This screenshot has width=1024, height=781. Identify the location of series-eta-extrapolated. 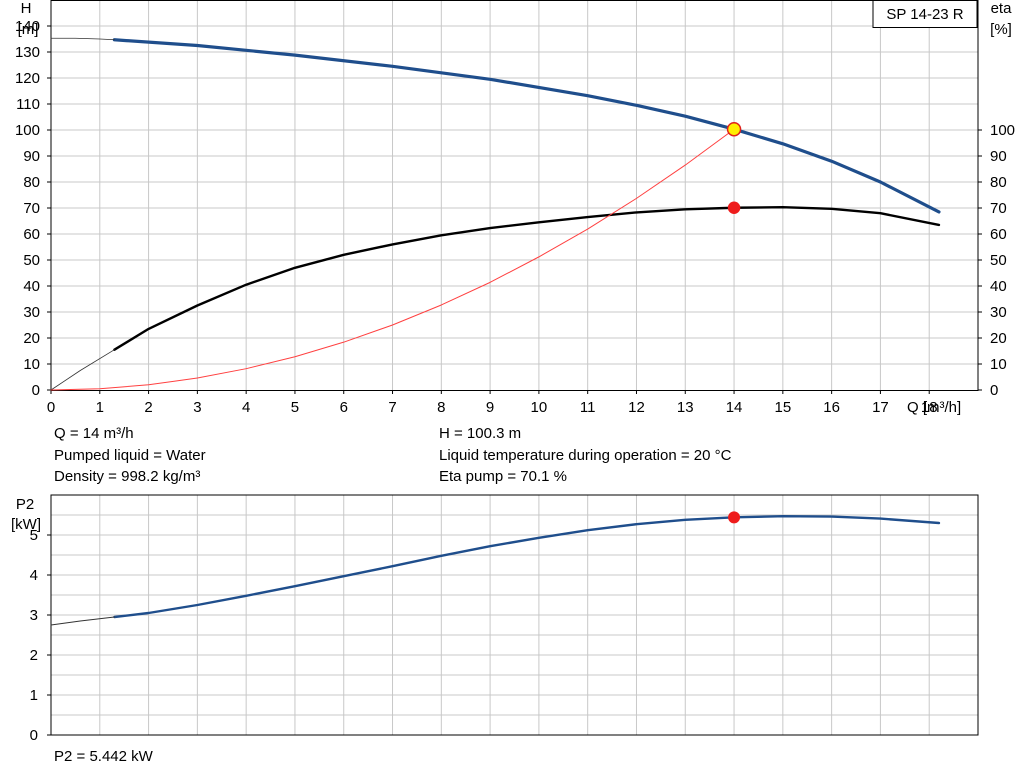
(82, 370).